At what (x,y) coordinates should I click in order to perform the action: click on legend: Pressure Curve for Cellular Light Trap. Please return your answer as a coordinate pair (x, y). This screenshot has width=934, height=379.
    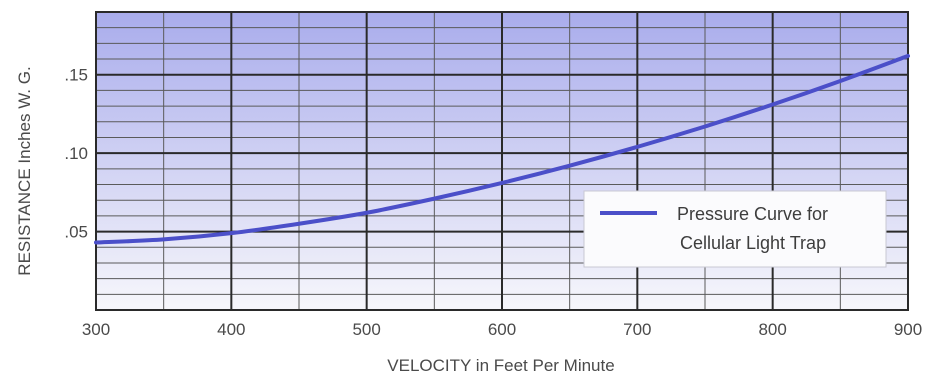
    Looking at the image, I should click on (735, 229).